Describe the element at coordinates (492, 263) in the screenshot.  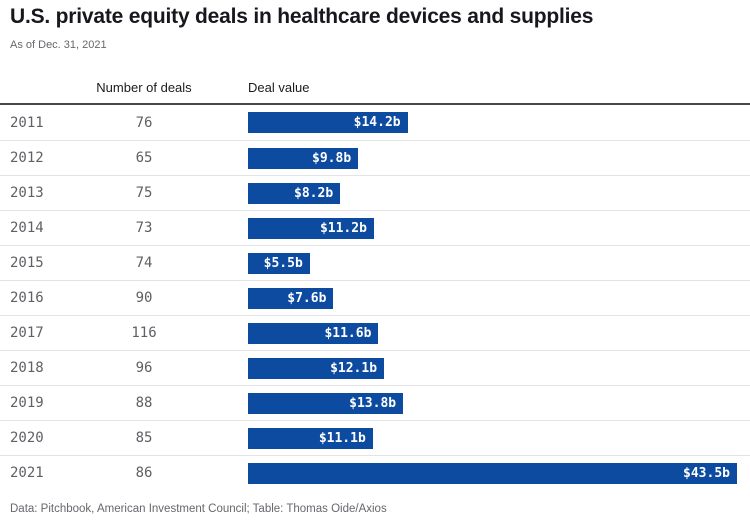
I see `bar-track: $5.5b` at that location.